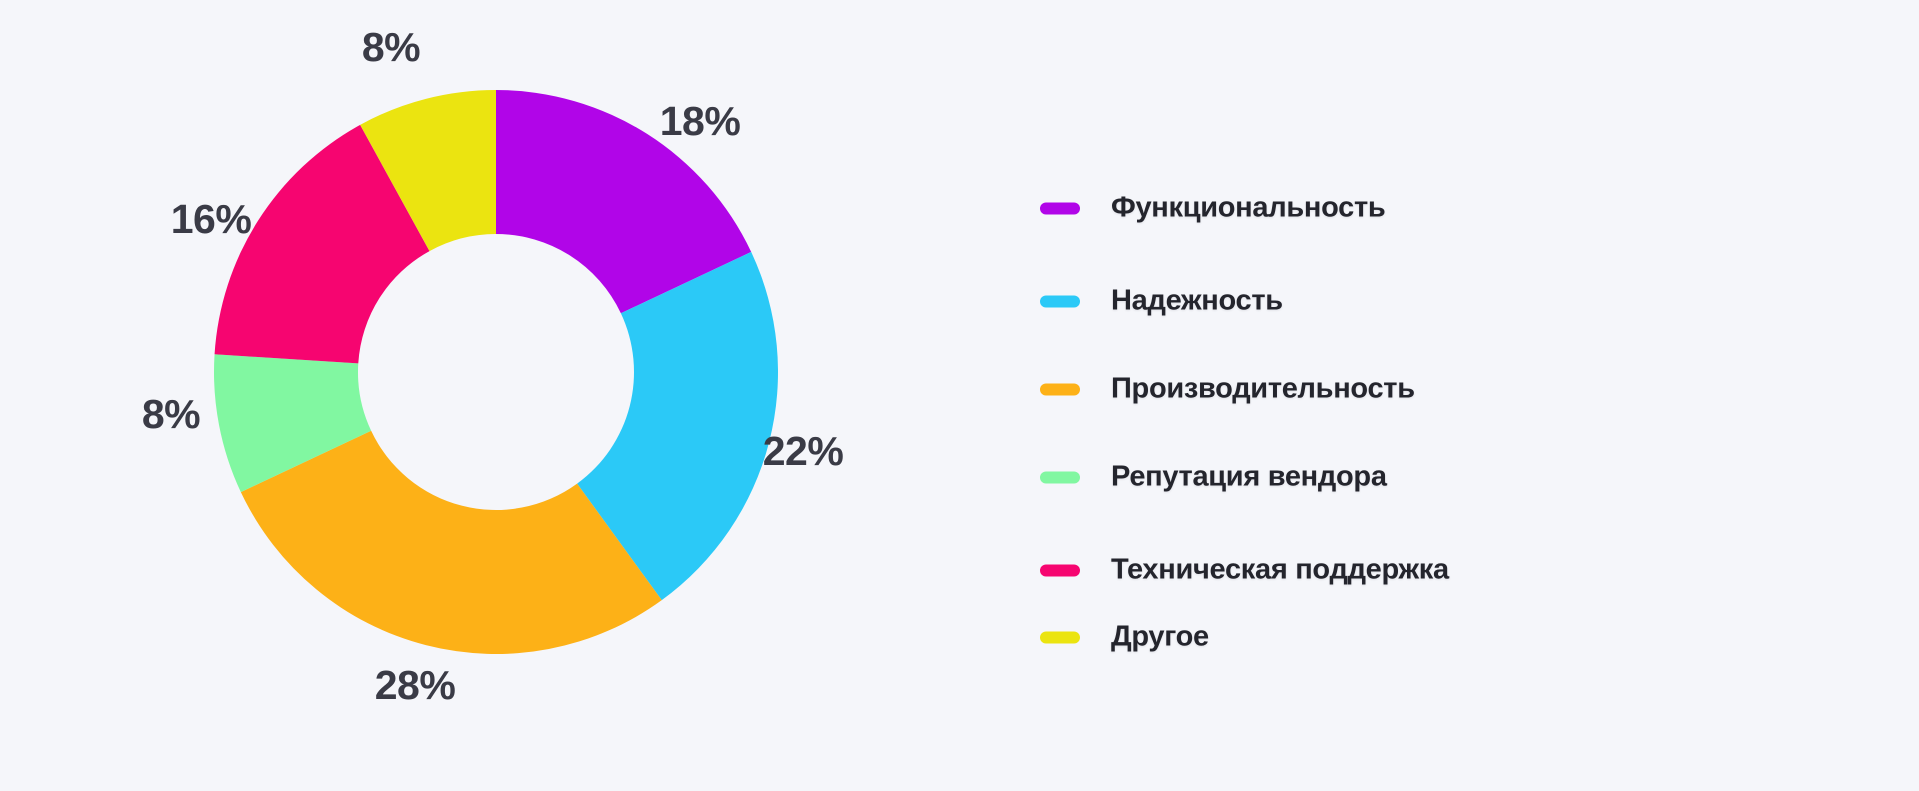 This screenshot has height=791, width=1919. What do you see at coordinates (1263, 388) in the screenshot?
I see `legend-item-label: Производительность` at bounding box center [1263, 388].